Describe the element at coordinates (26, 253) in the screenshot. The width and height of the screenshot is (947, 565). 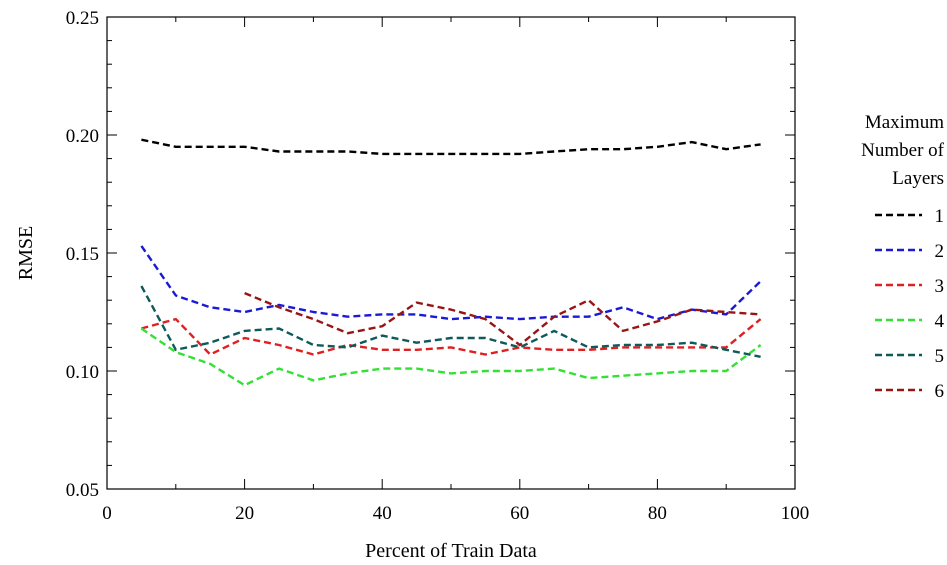
I see `y-axis-label: RMSE` at that location.